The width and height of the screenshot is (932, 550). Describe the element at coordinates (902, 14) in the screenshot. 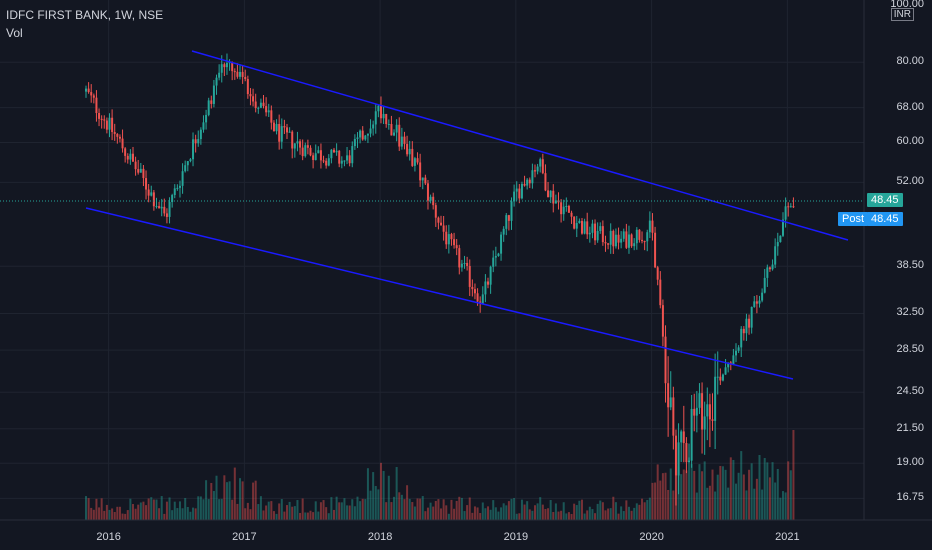

I see `currency-badge: INR` at that location.